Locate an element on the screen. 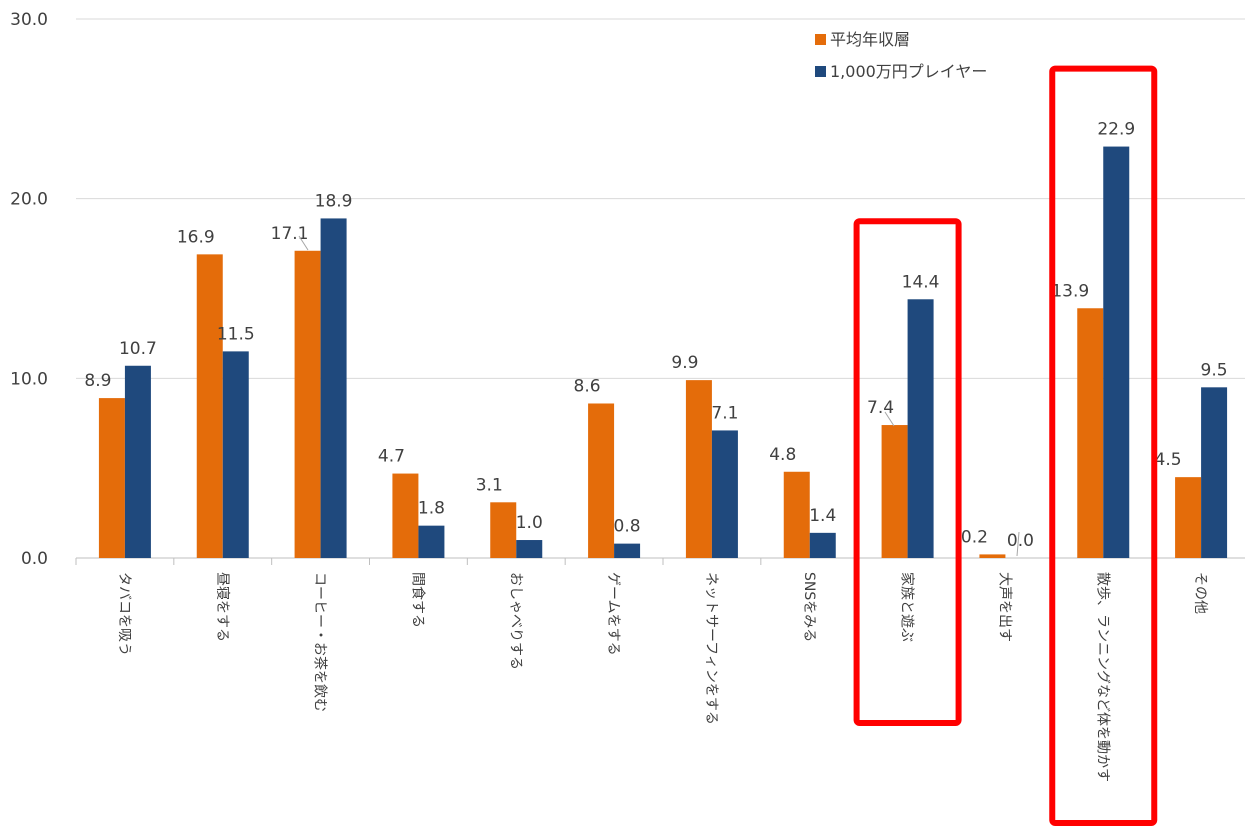  category-label: タバコを吸う is located at coordinates (124, 614).